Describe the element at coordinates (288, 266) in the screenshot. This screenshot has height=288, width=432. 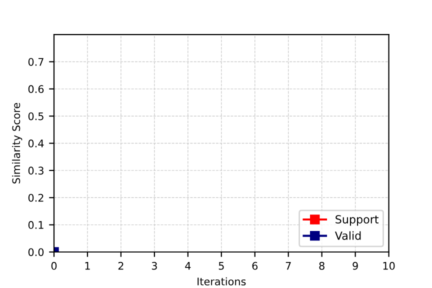
I see `x-tick-label: 7` at that location.